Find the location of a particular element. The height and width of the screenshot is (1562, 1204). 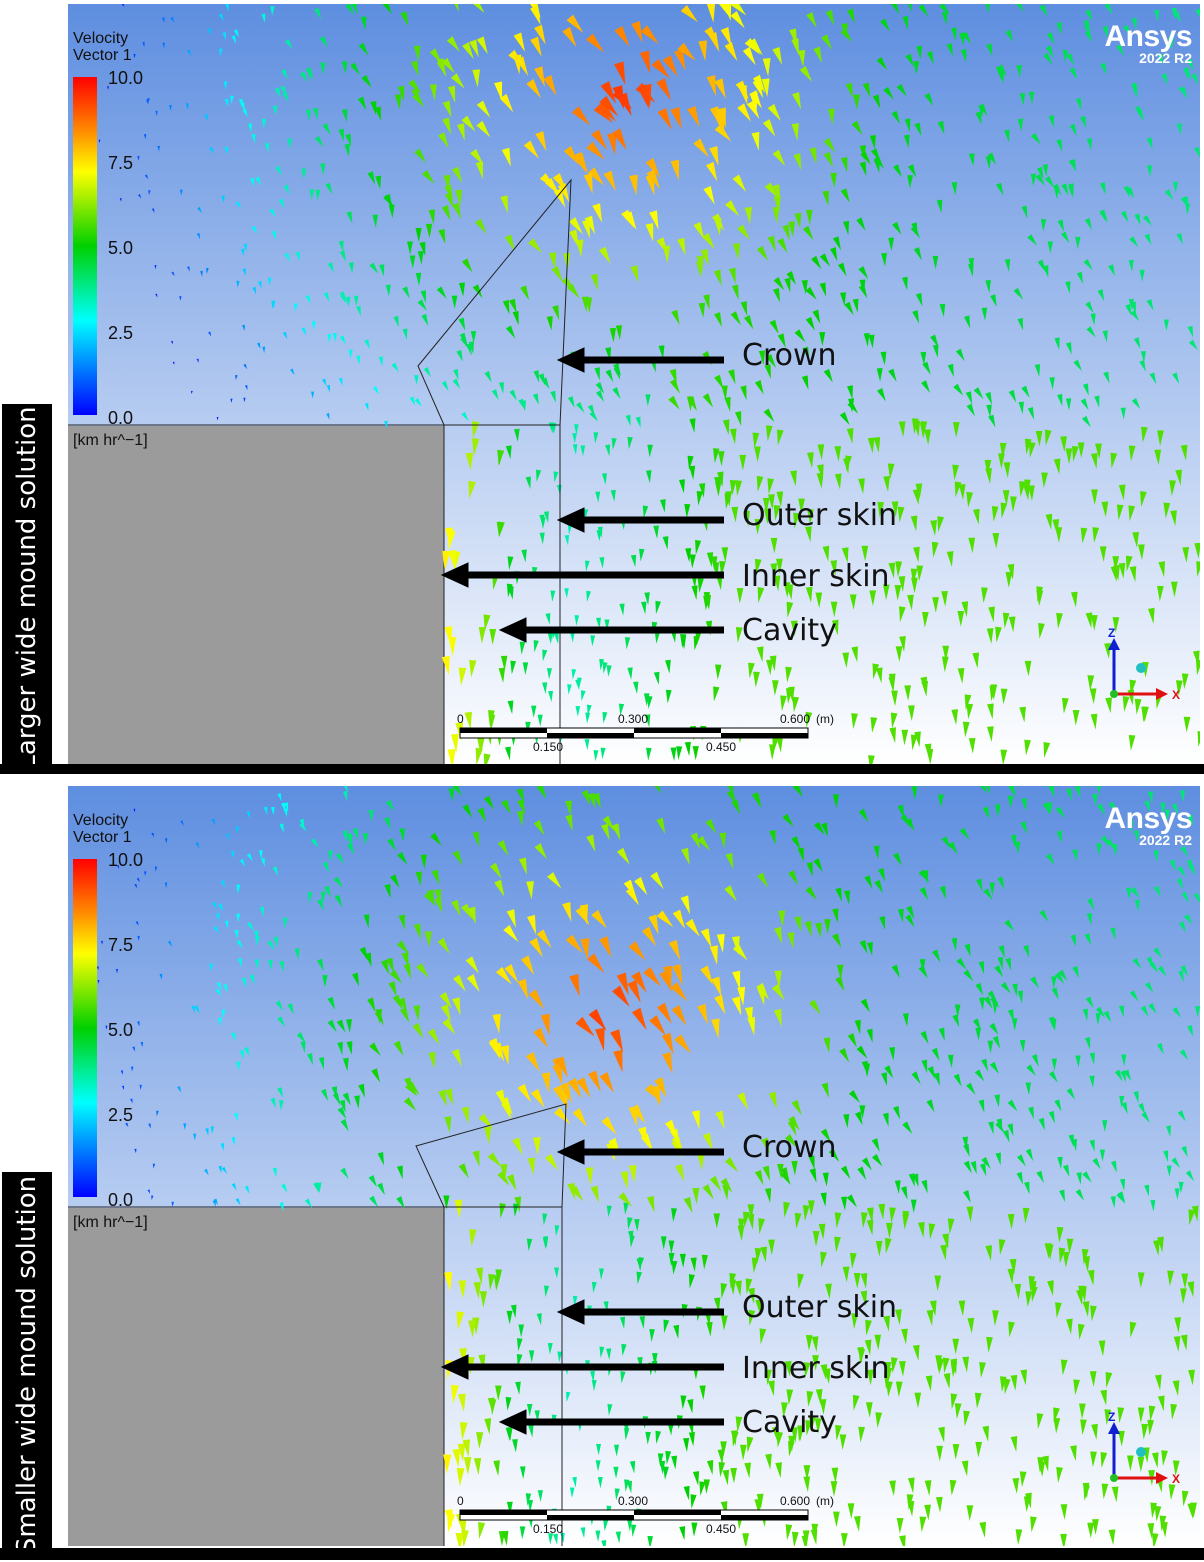

scale-0-600: 0.600 is located at coordinates (795, 719).